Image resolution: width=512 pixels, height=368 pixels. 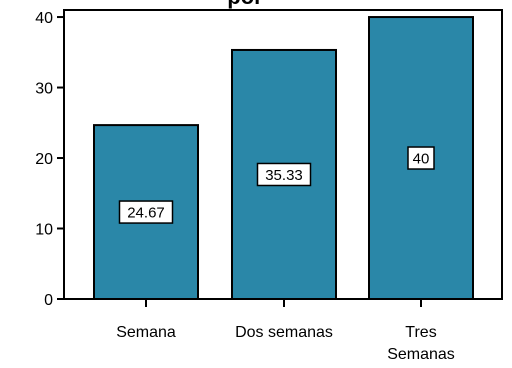 What do you see at coordinates (44, 159) in the screenshot?
I see `y-tick-label: 20` at bounding box center [44, 159].